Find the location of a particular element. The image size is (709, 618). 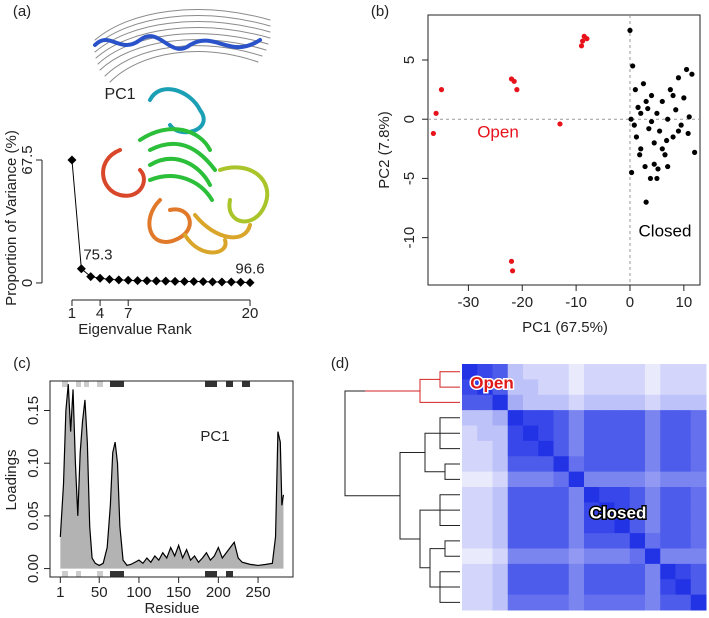

series-label: Open is located at coordinates (498, 131).